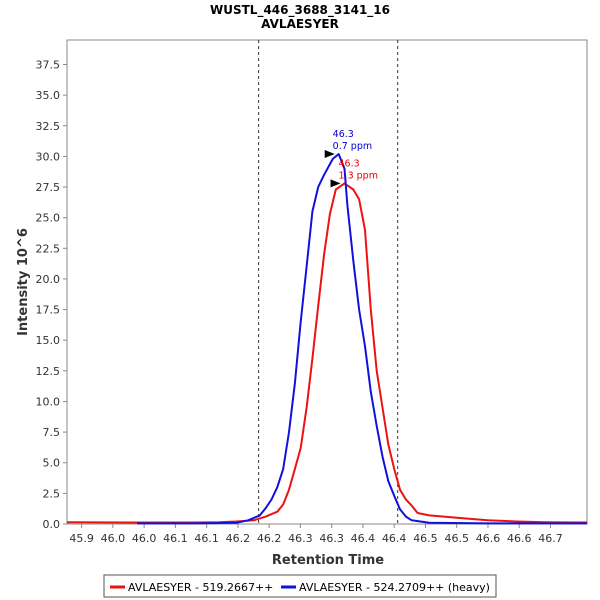 The width and height of the screenshot is (600, 600). I want to click on y-tick-label: 2.5, so click(52, 493).